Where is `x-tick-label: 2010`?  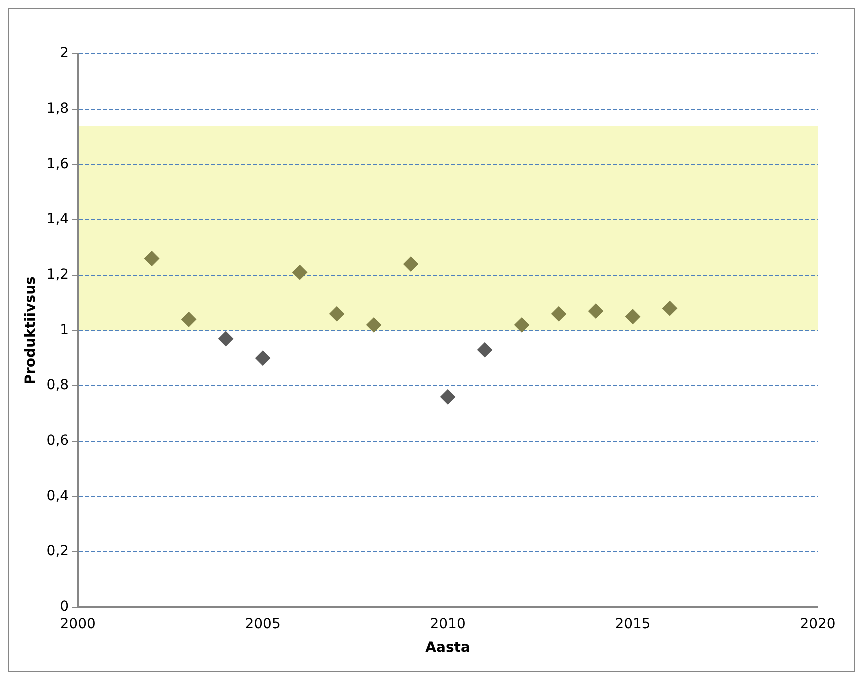 x-tick-label: 2010 is located at coordinates (448, 624).